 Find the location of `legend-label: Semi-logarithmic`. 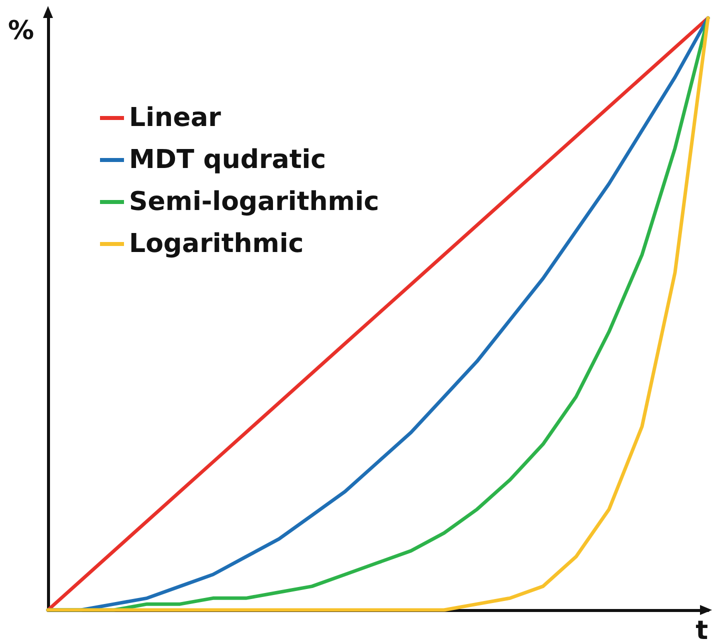

legend-label: Semi-logarithmic is located at coordinates (254, 202).